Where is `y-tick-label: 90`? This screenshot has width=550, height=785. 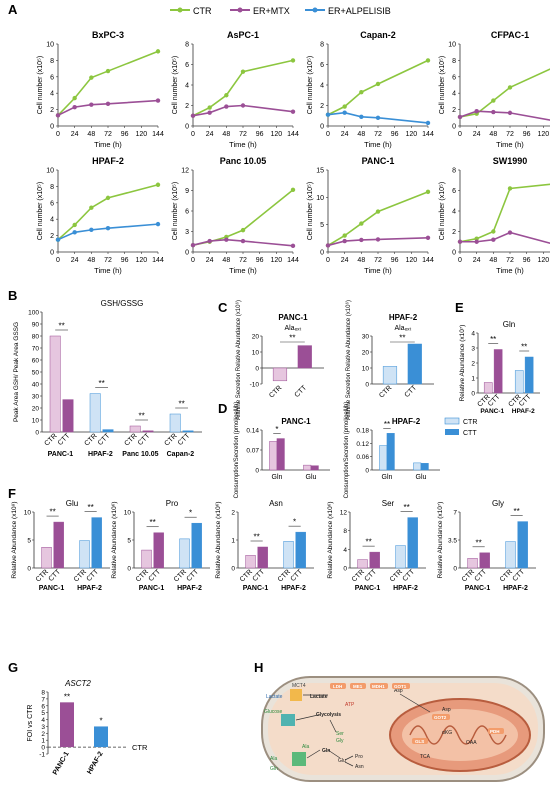 y-tick-label: 90 is located at coordinates (36, 325).